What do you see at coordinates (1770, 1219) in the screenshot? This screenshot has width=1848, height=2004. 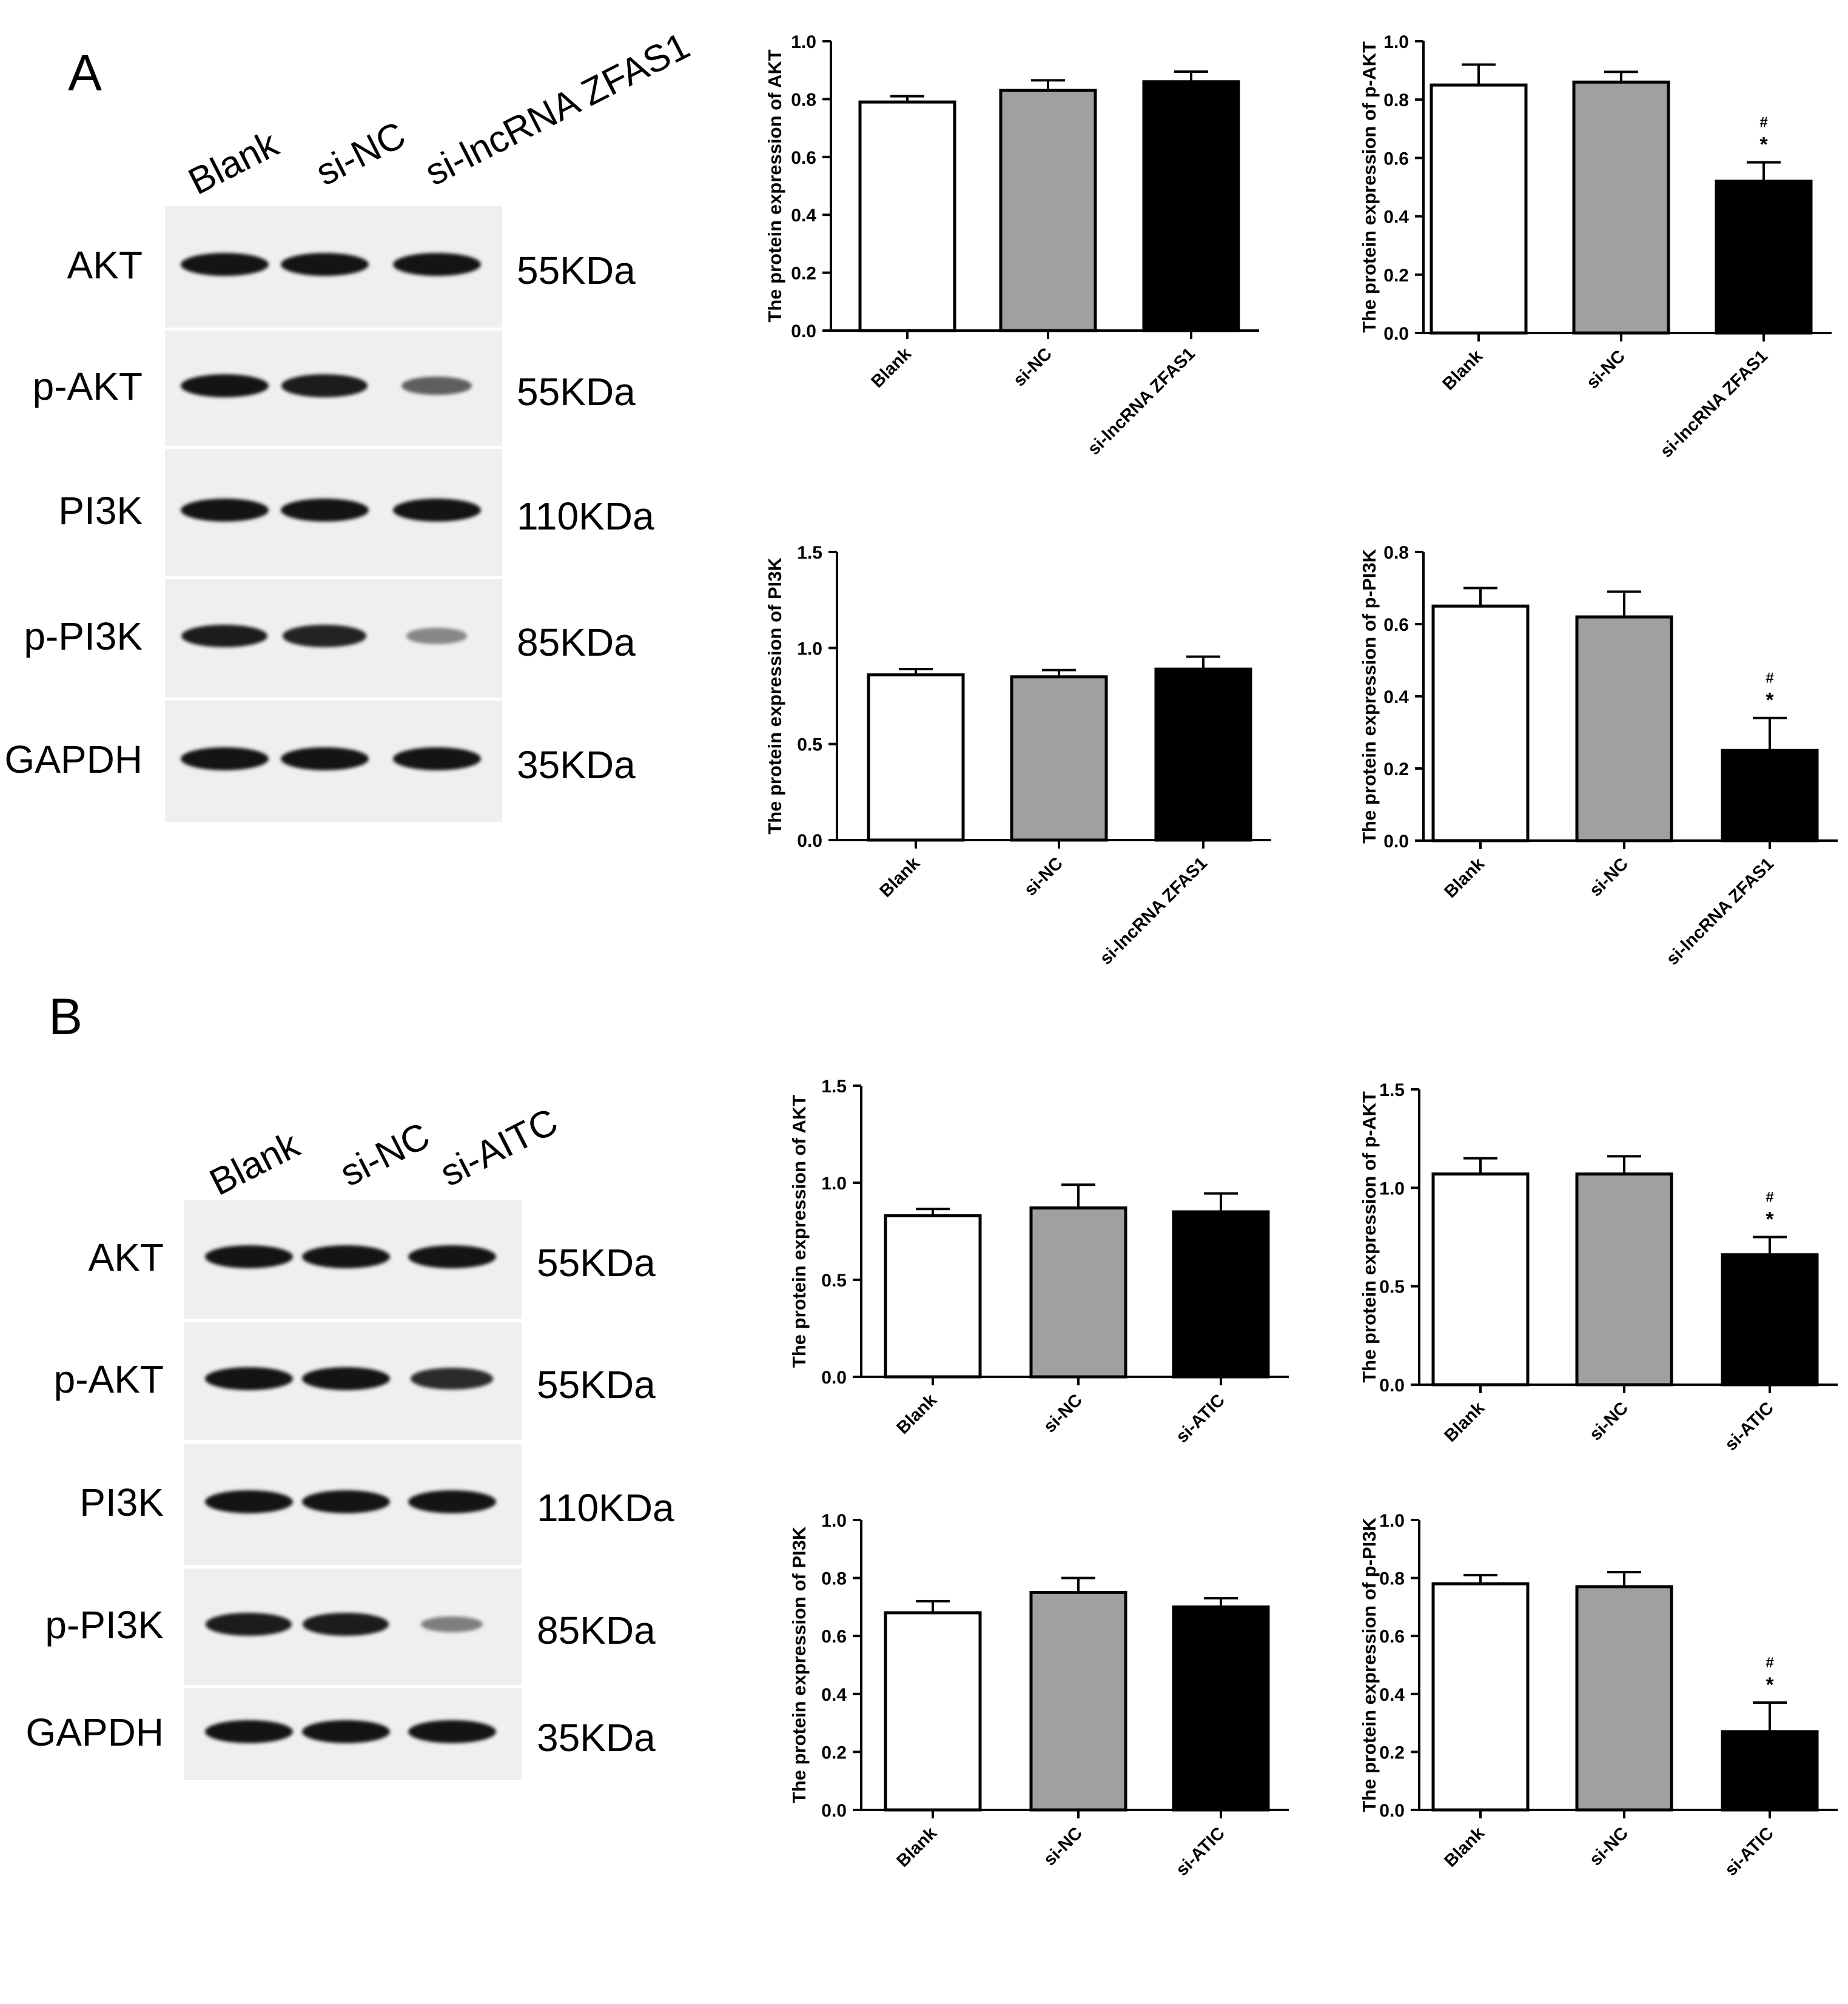 I see `significance-marker: *` at bounding box center [1770, 1219].